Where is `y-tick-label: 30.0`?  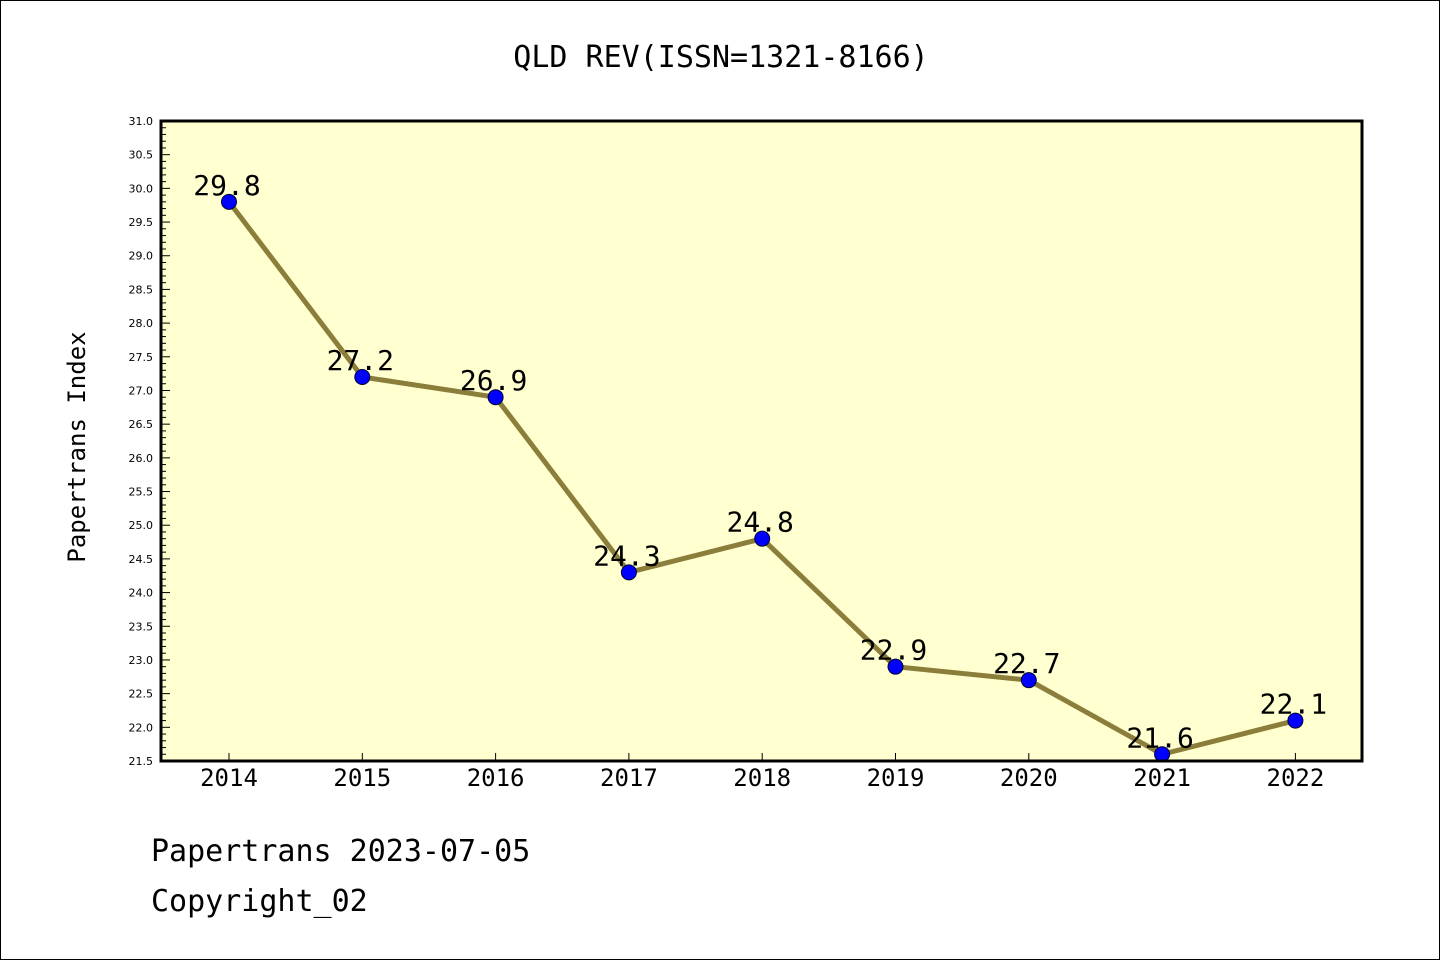 y-tick-label: 30.0 is located at coordinates (141, 188).